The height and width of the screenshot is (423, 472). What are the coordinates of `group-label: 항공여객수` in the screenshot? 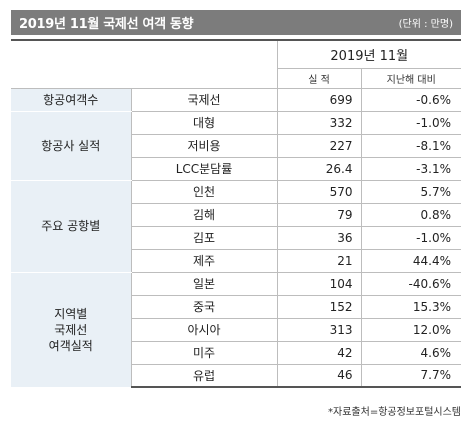 It's located at (71, 100).